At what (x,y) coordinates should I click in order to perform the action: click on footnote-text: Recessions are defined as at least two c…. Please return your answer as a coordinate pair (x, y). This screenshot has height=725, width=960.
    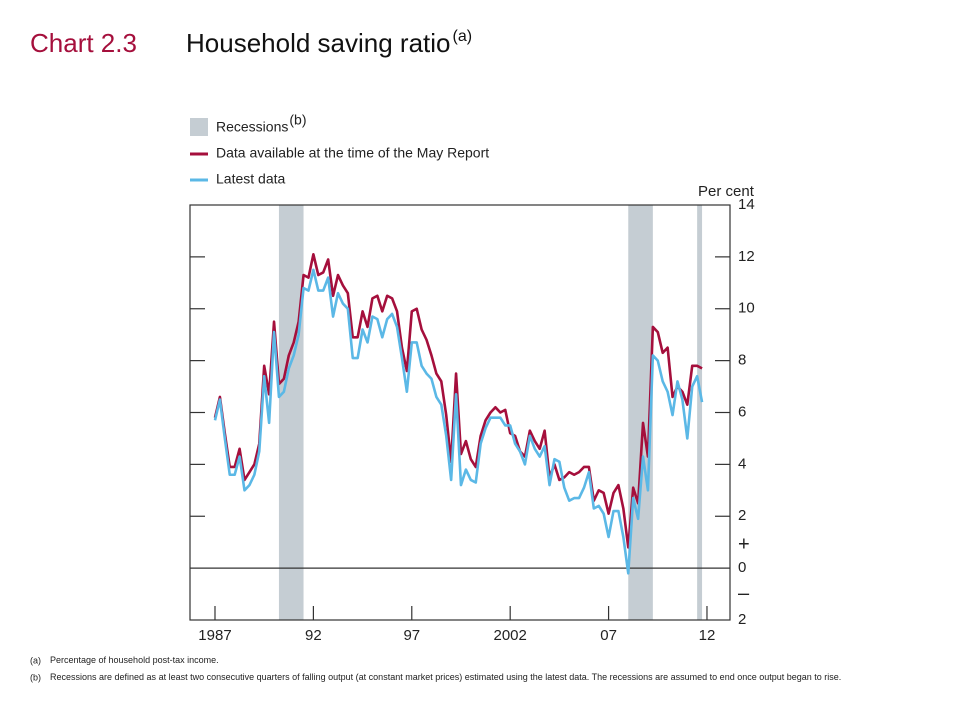
    Looking at the image, I should click on (445, 677).